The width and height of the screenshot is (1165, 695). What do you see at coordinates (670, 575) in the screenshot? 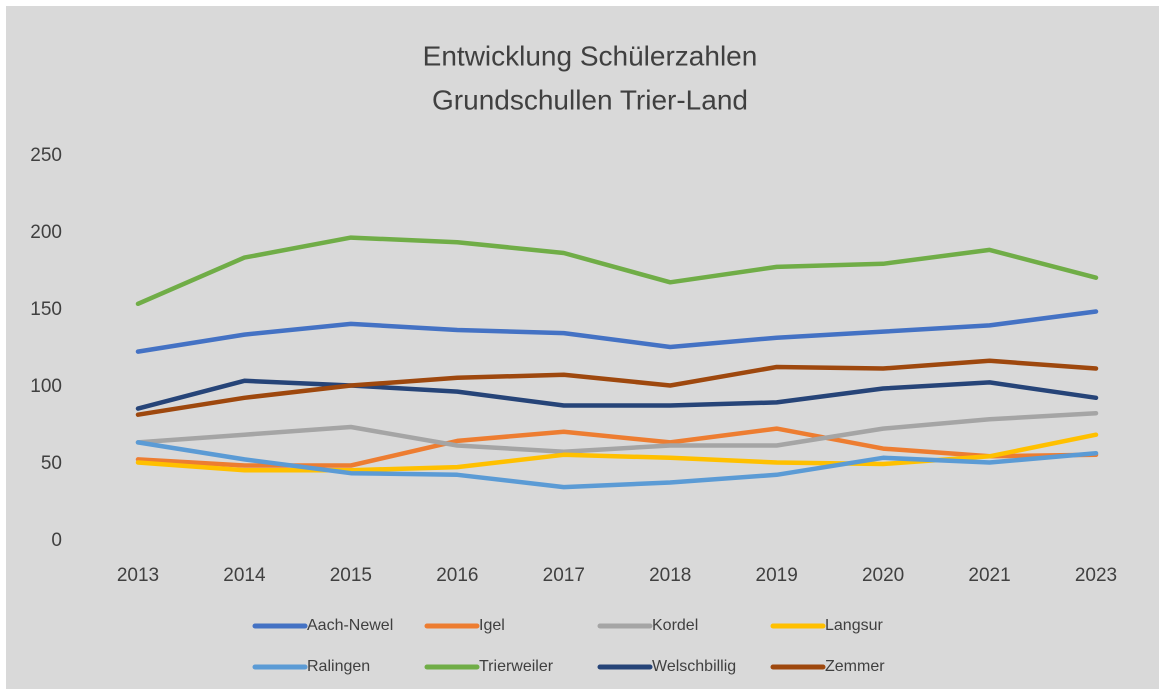
I see `x-tick-label: 2018` at bounding box center [670, 575].